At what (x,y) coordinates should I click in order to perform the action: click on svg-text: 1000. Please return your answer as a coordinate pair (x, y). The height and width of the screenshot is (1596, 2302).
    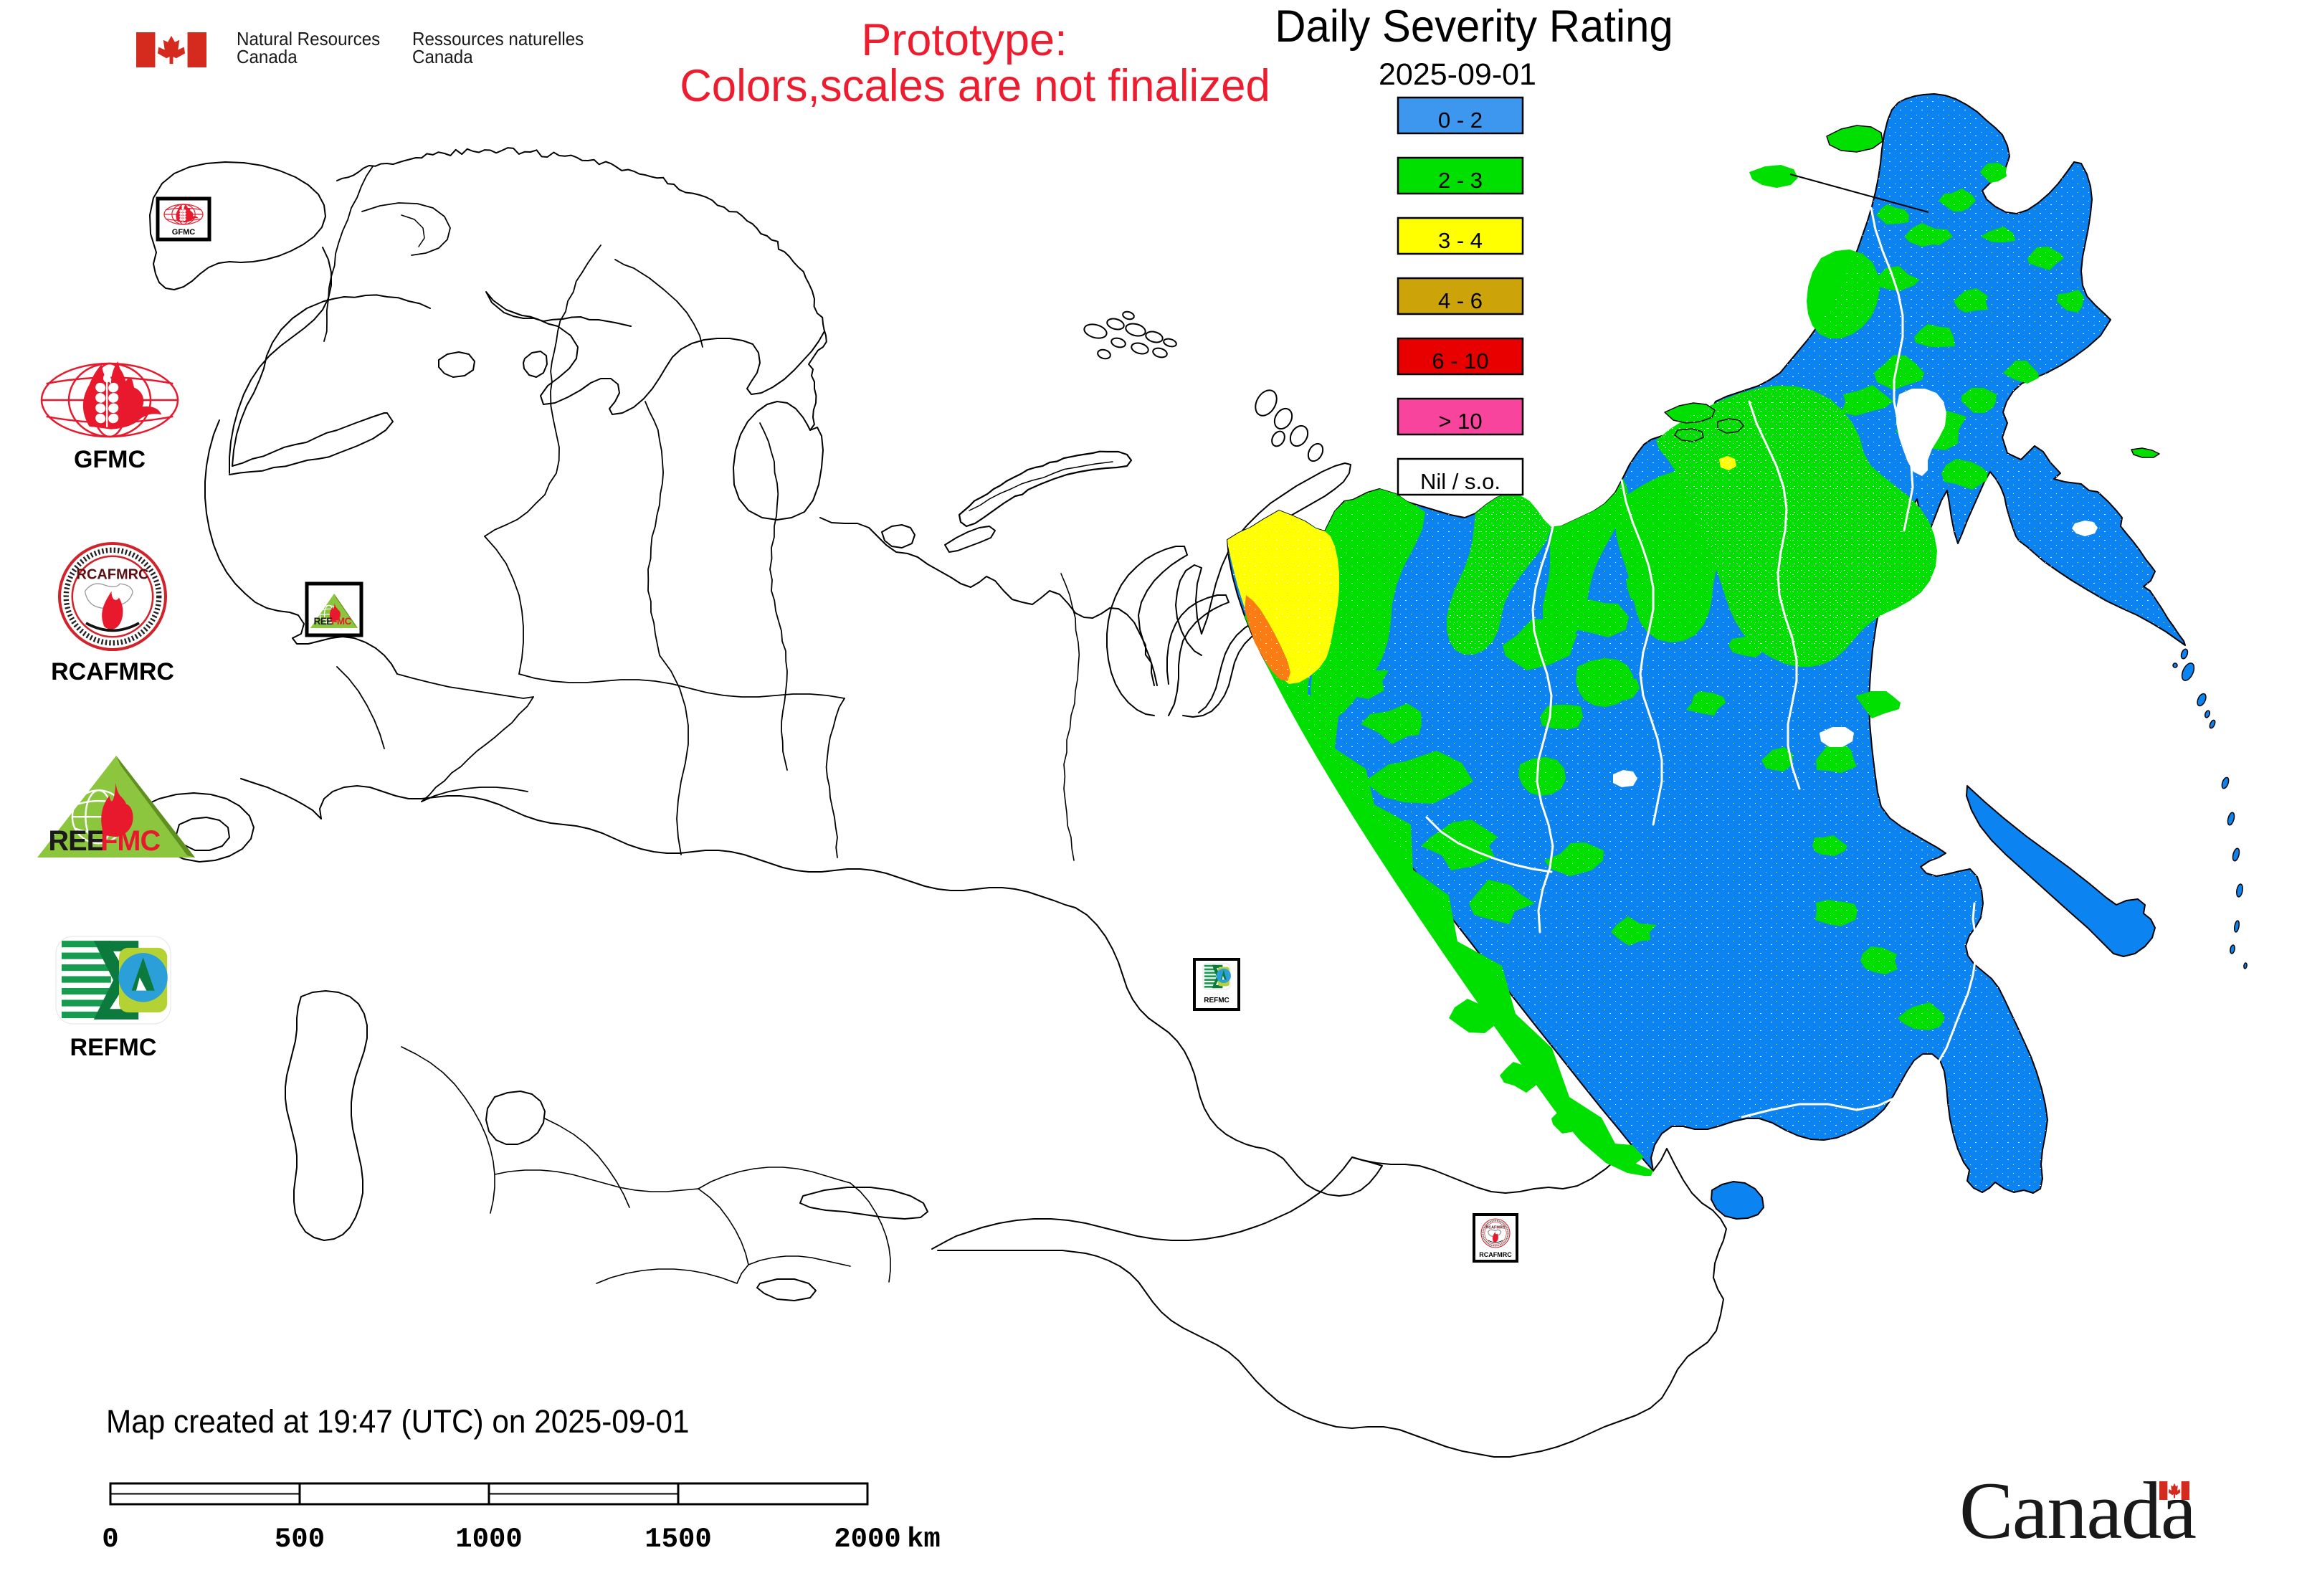
    Looking at the image, I should click on (489, 1539).